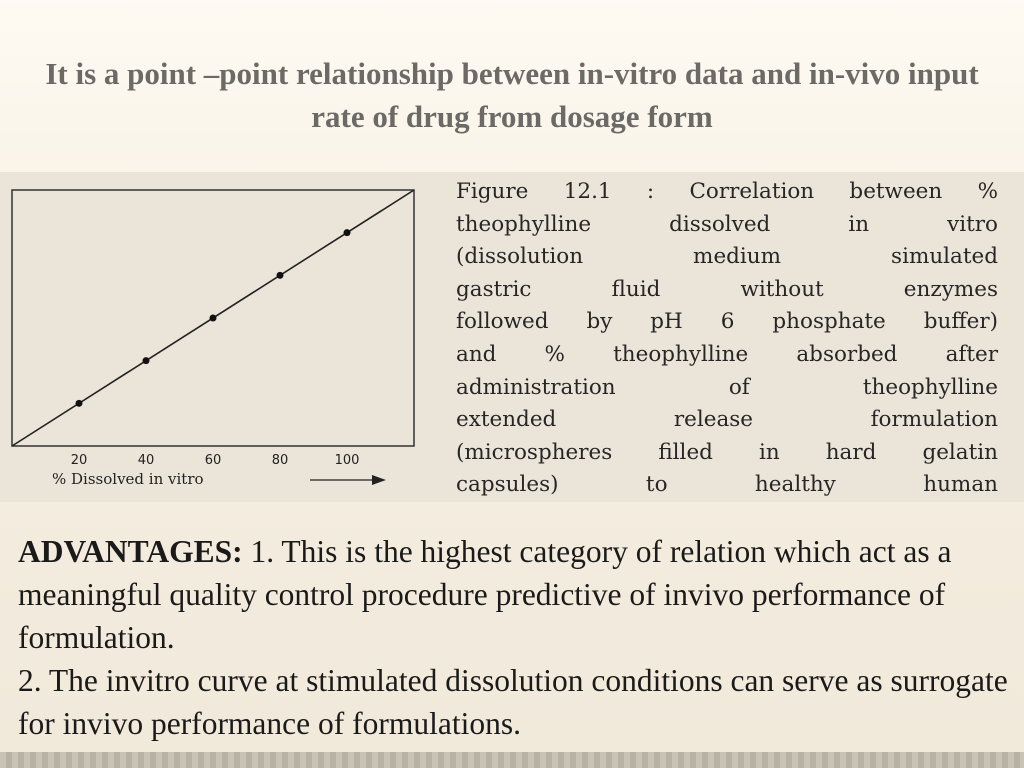 Image resolution: width=1024 pixels, height=768 pixels. I want to click on caption-line: followed by pH 6 phosphate buffer), so click(727, 322).